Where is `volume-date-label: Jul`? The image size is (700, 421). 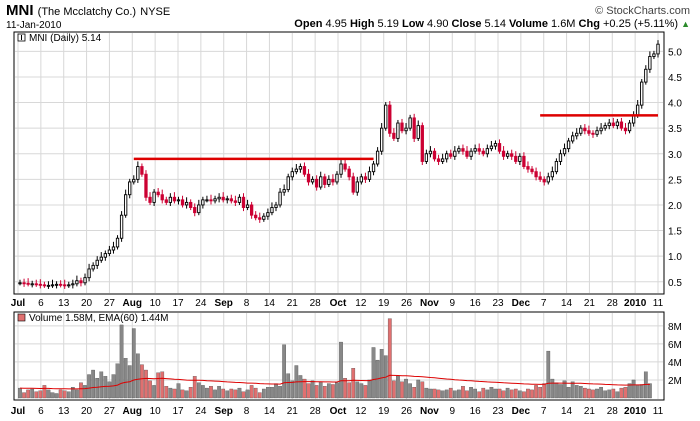 volume-date-label: Jul is located at coordinates (18, 411).